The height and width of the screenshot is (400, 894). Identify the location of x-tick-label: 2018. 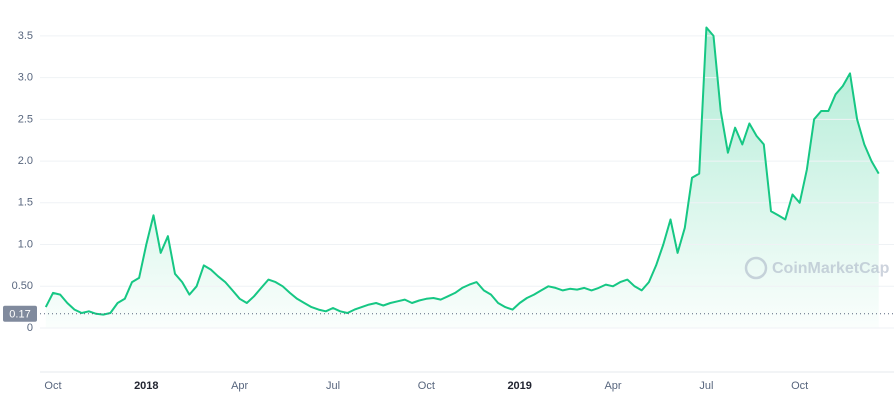
(146, 386).